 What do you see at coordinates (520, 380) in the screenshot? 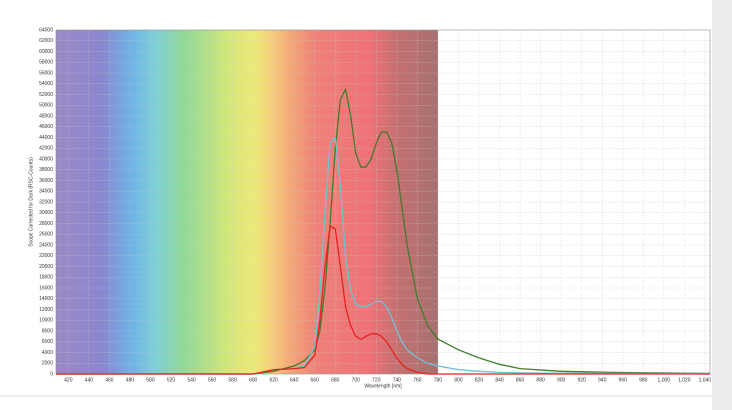
I see `x-tick-label: 860` at bounding box center [520, 380].